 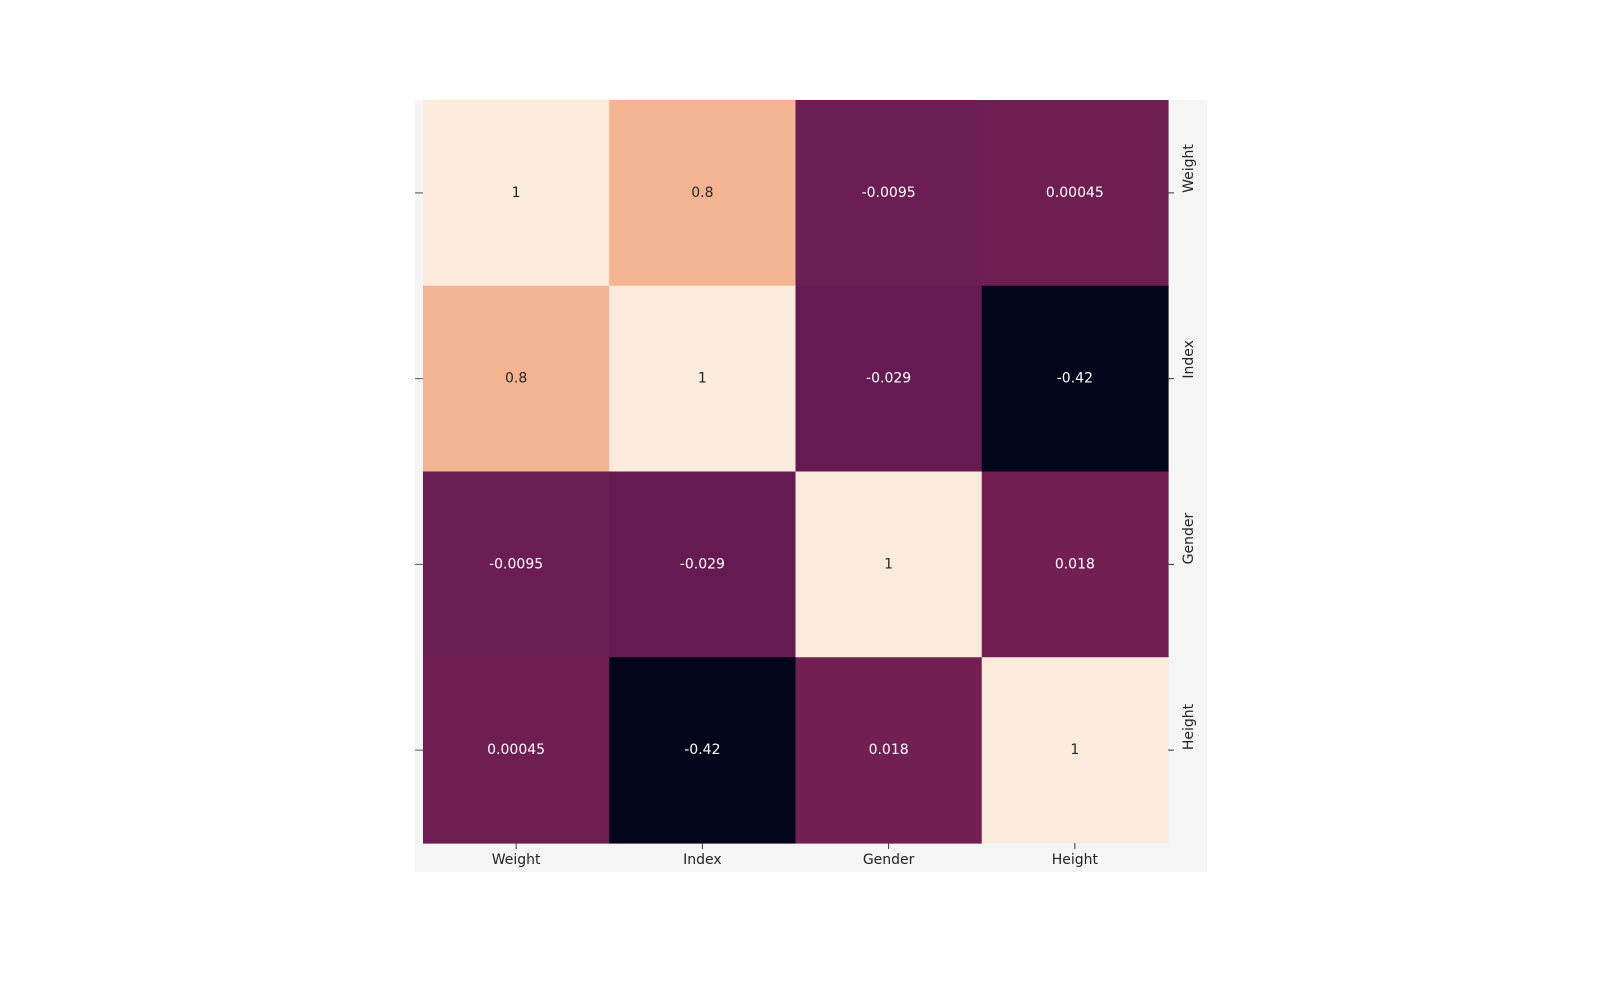 What do you see at coordinates (1189, 359) in the screenshot?
I see `y-tick-label: Index` at bounding box center [1189, 359].